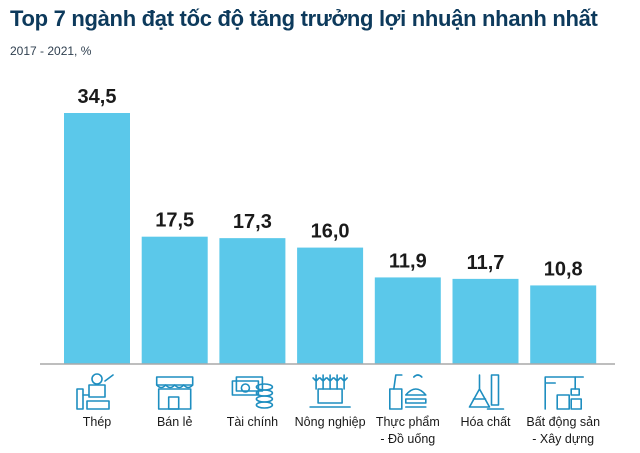  What do you see at coordinates (563, 439) in the screenshot?
I see `category-label: - Xây dựng` at bounding box center [563, 439].